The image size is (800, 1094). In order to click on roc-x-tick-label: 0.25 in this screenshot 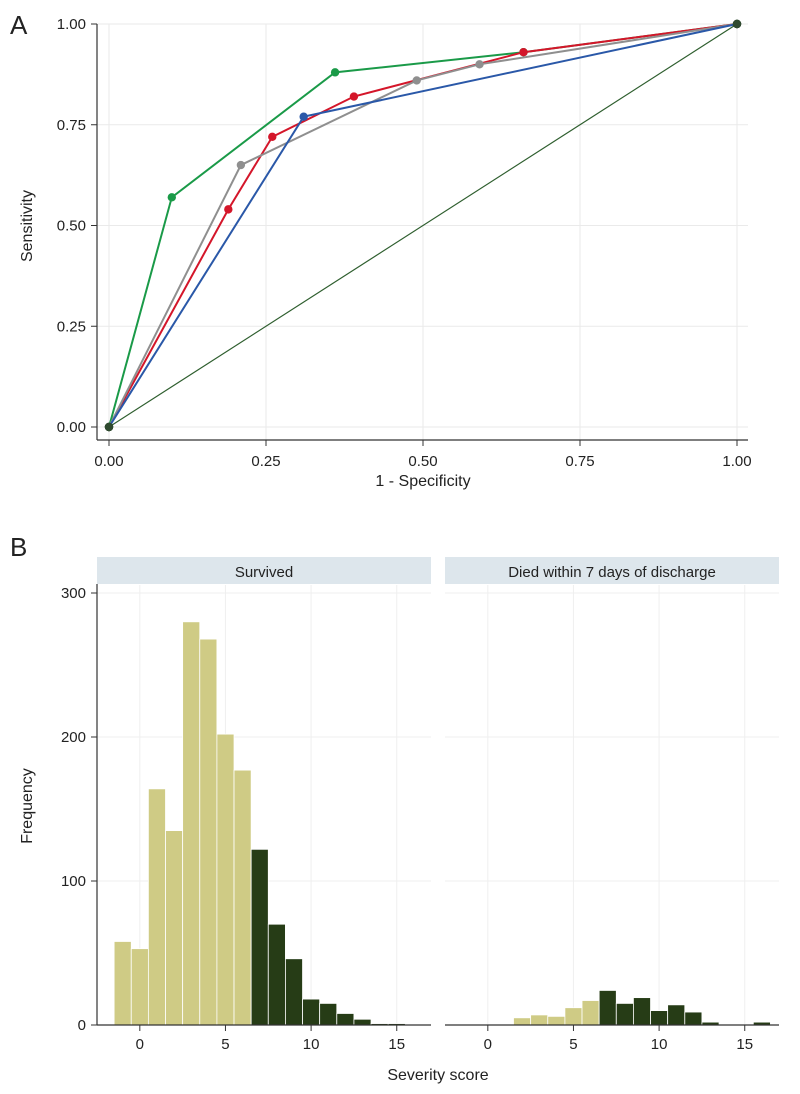, I will do `click(265, 461)`.